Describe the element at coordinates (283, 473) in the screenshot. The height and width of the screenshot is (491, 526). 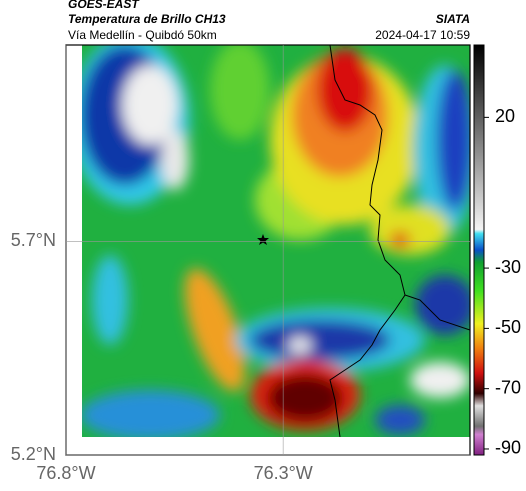
I see `lon-tick-label: 76.3°W` at that location.